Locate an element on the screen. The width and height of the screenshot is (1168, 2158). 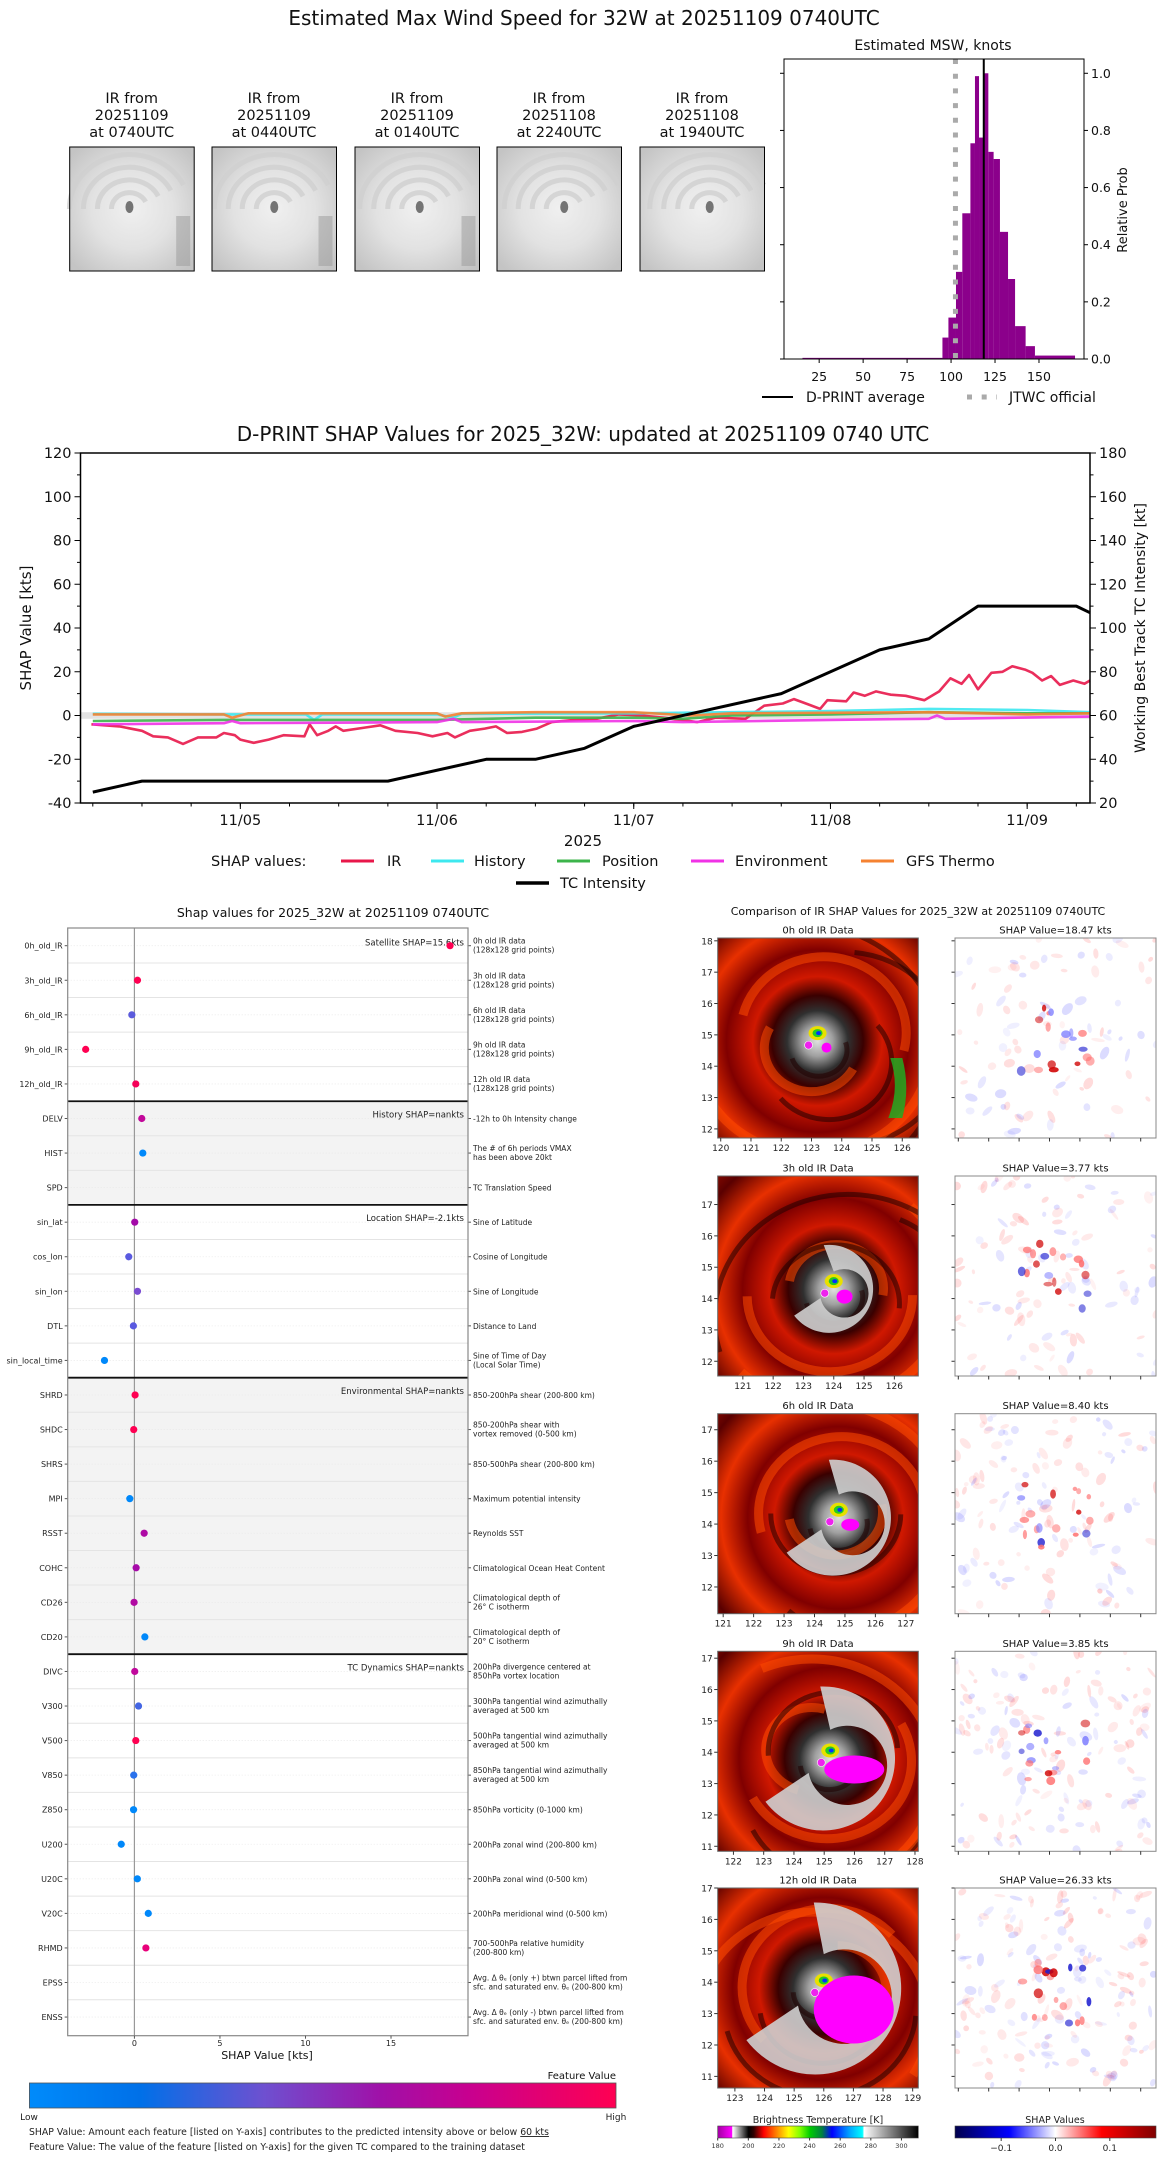
feature-label: sin_lat is located at coordinates (50, 1222).